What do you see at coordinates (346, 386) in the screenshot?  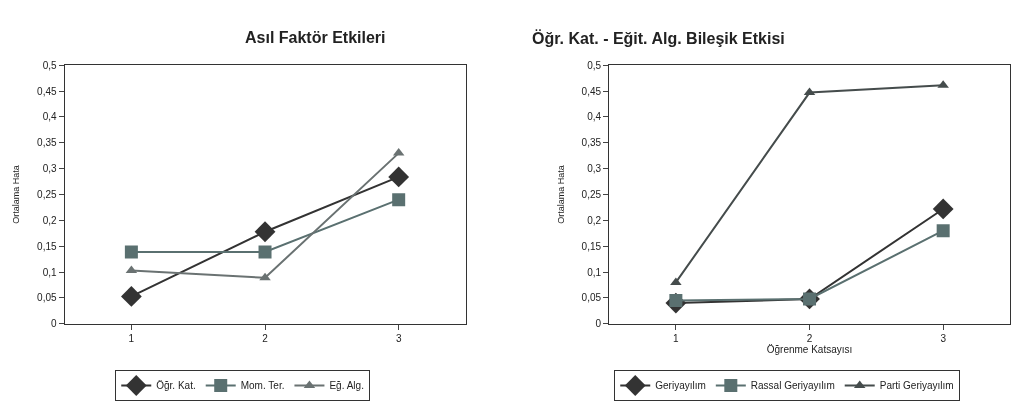 I see `legend-label: Eğ. Alg.` at bounding box center [346, 386].